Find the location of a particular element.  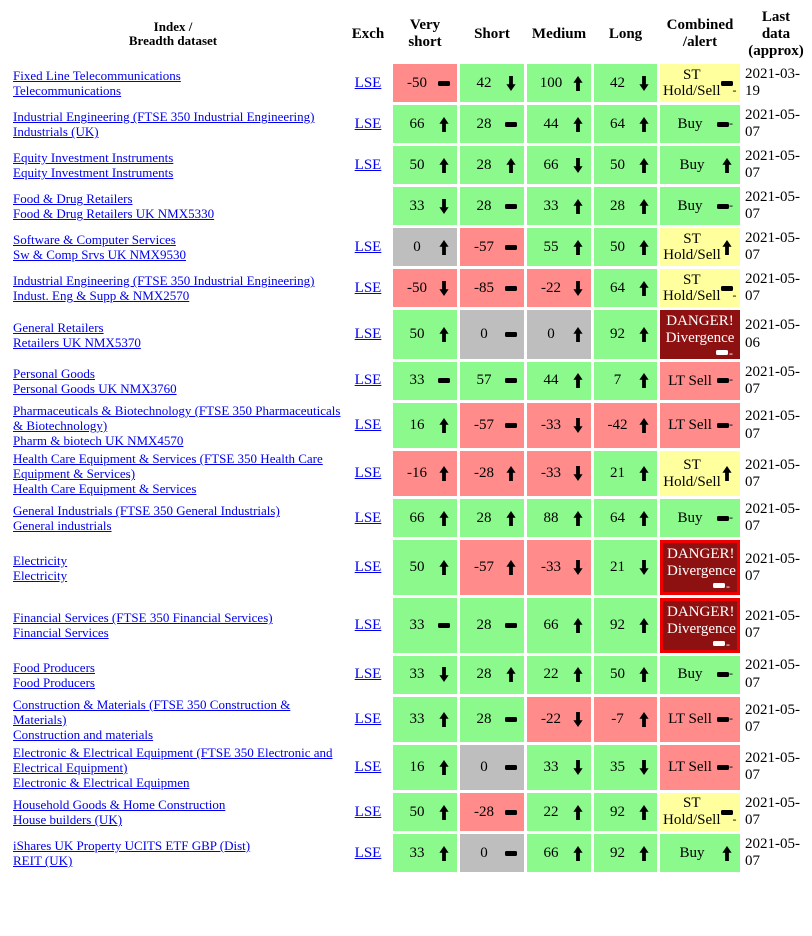

dataset-link: General industrials is located at coordinates (62, 526).